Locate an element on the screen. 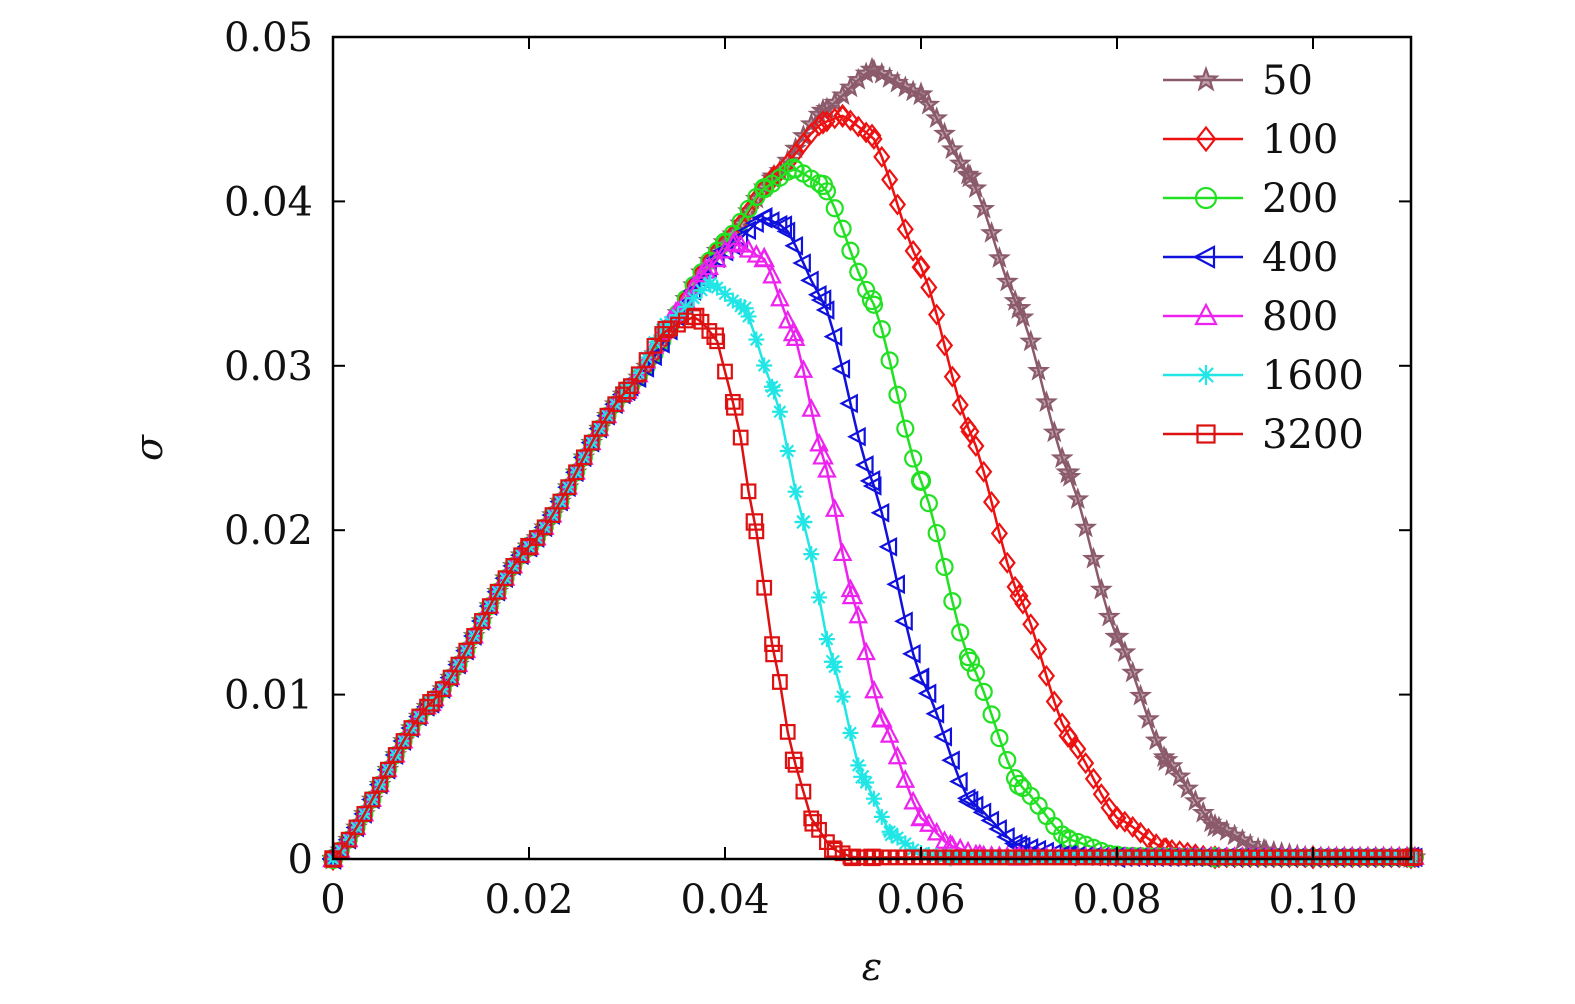 This screenshot has width=1575, height=1004. legend-label: 50 is located at coordinates (1287, 81).